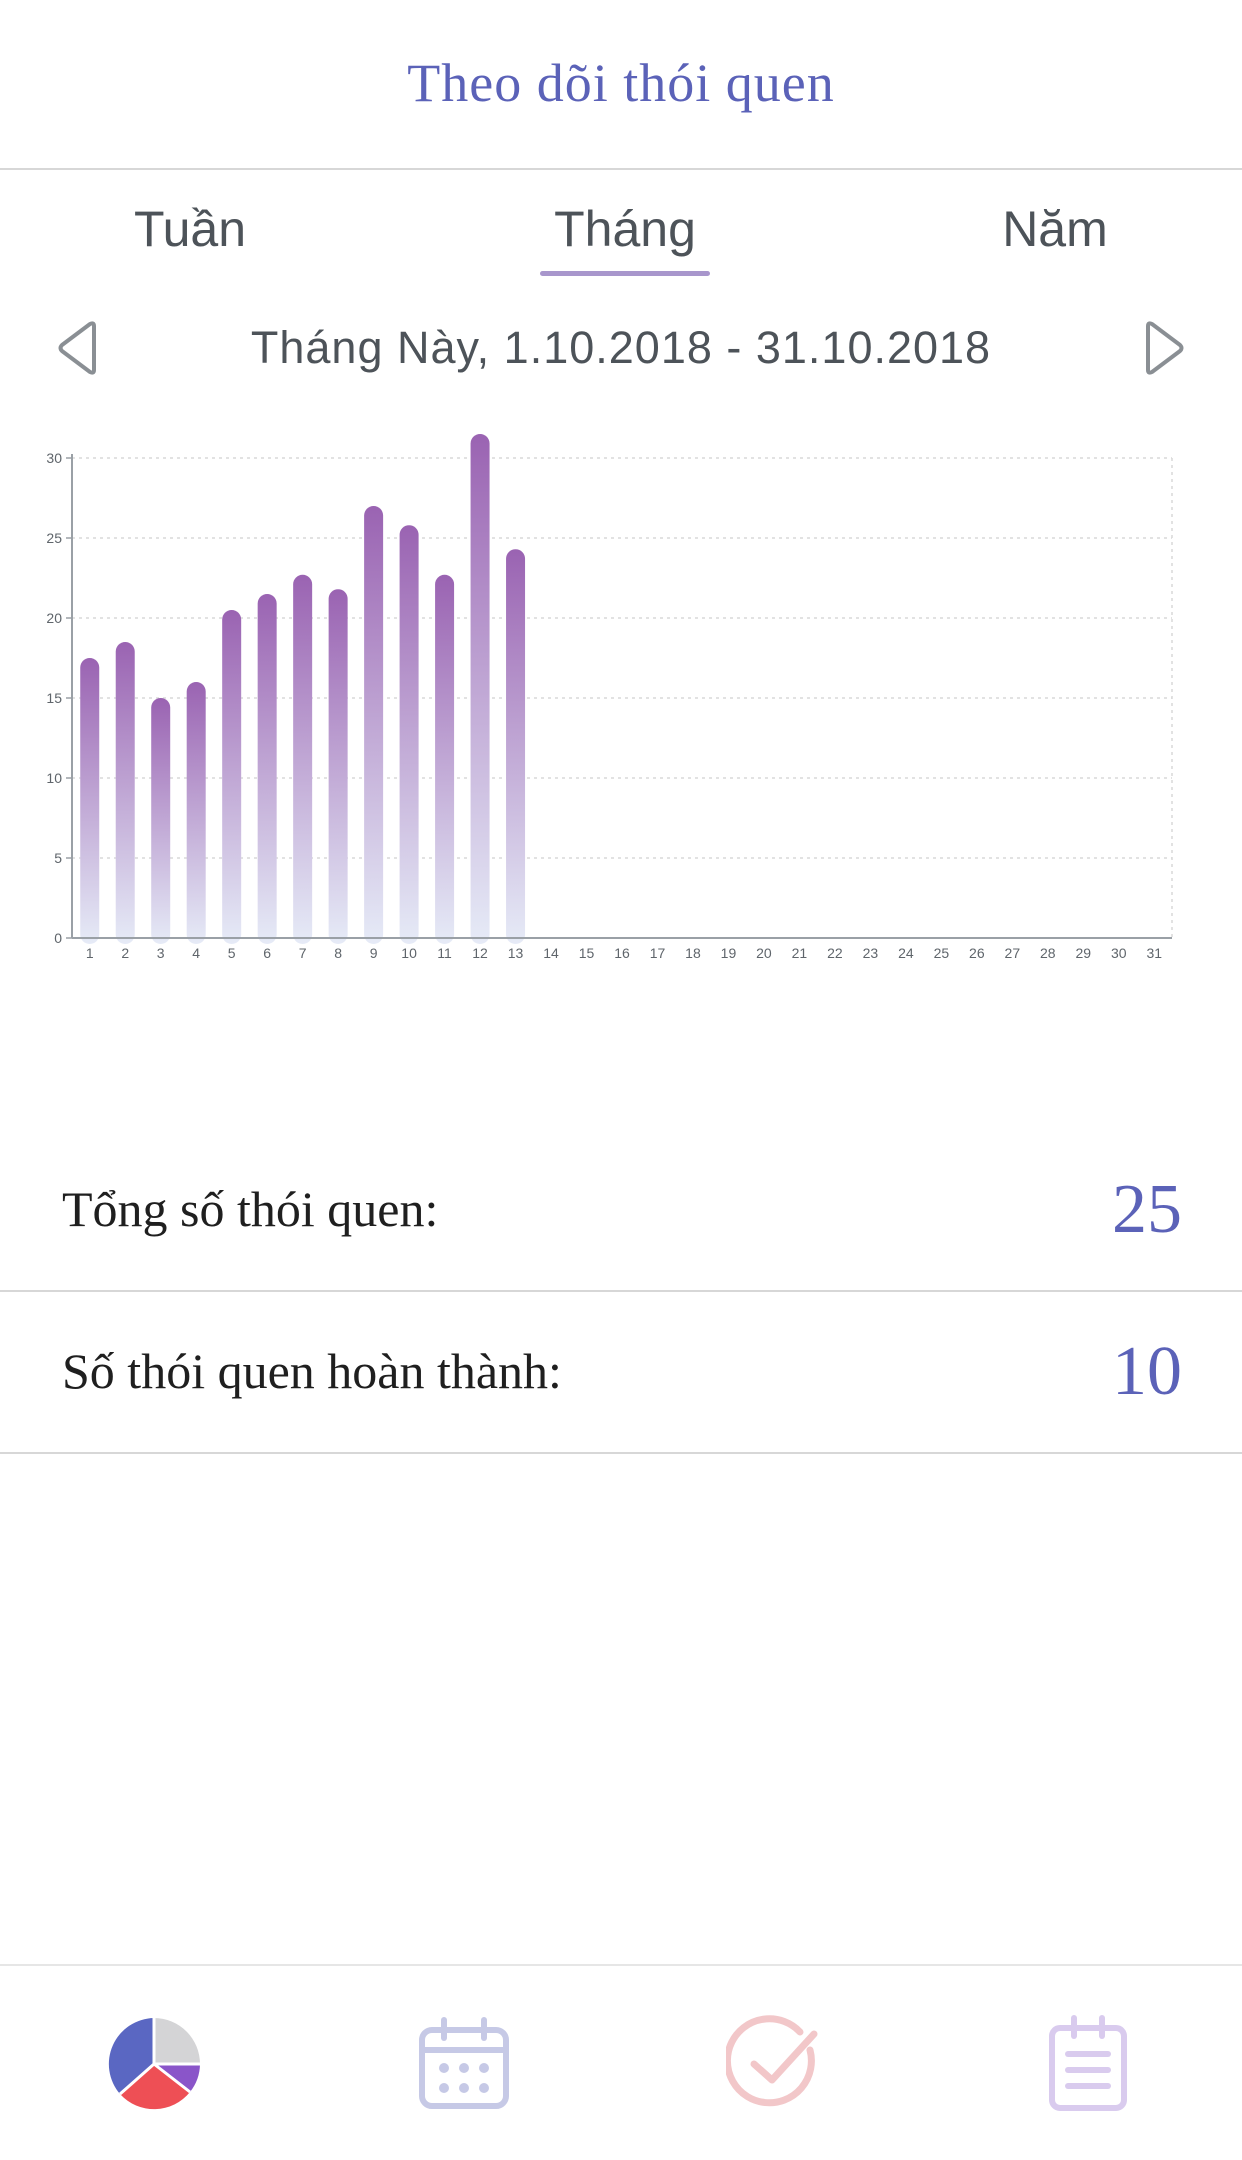 This screenshot has width=1242, height=2160. I want to click on total-habits-row: Tổng số thói quen: 25, so click(621, 1211).